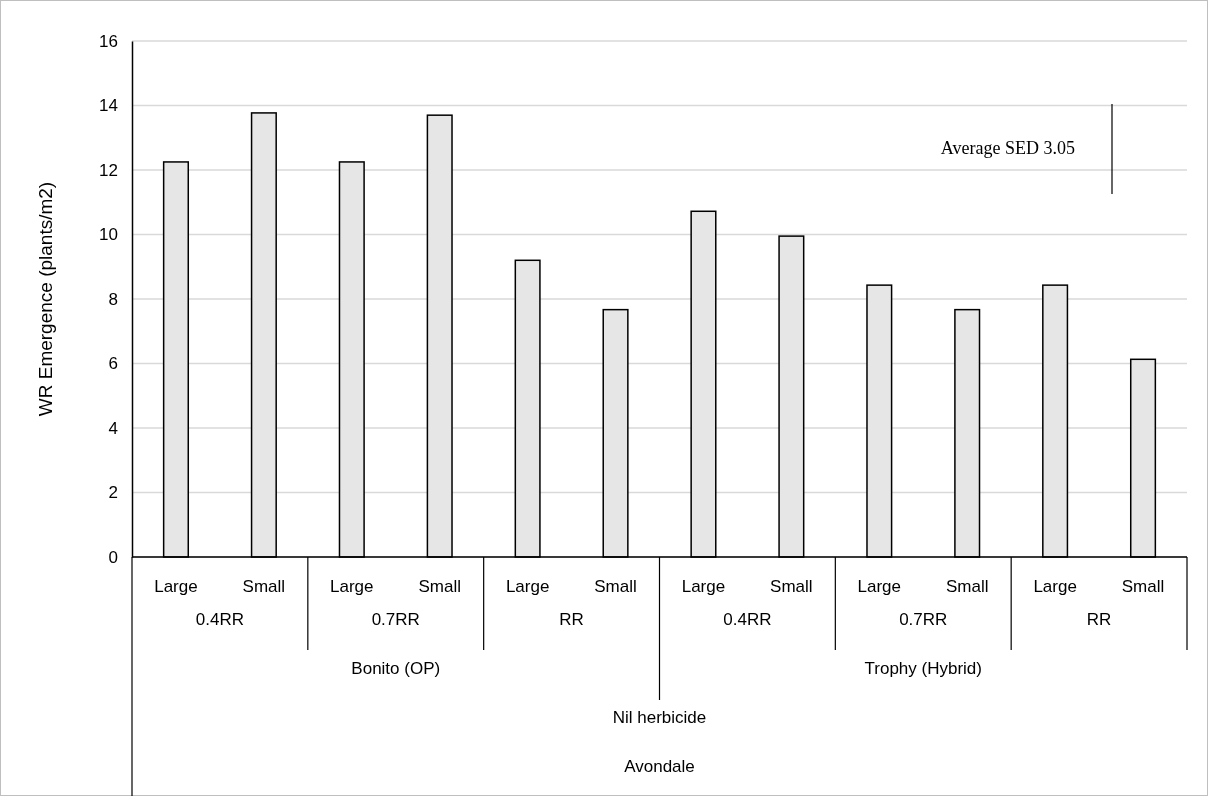 This screenshot has height=796, width=1208. I want to click on text: Bonito (OP), so click(396, 668).